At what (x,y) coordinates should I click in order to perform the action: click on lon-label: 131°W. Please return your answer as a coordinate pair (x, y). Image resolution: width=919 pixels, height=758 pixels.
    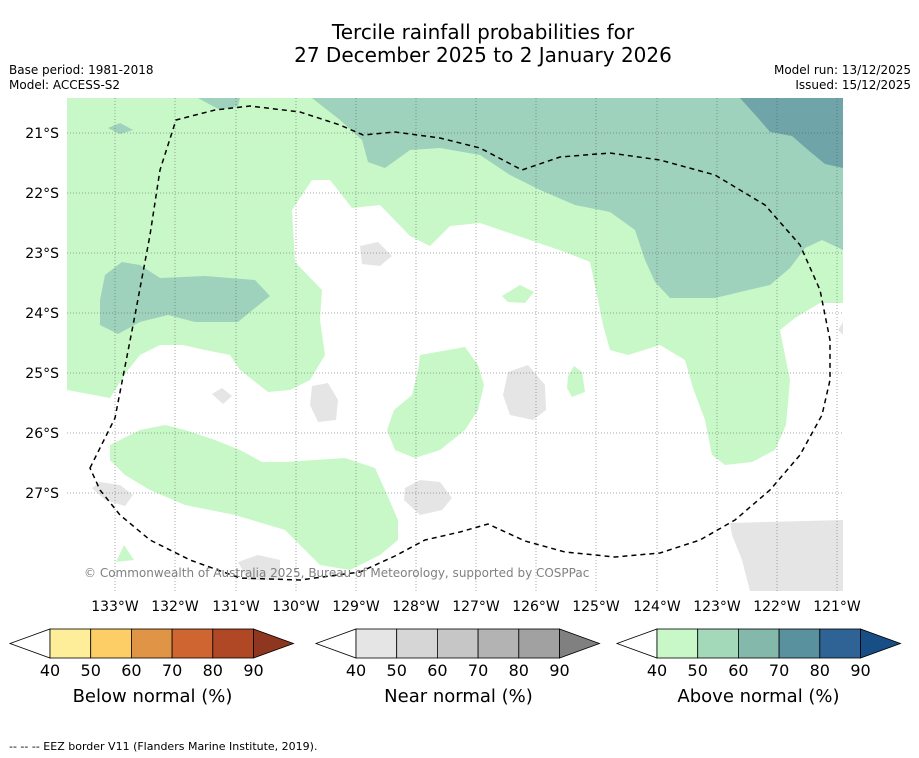
    Looking at the image, I should click on (236, 607).